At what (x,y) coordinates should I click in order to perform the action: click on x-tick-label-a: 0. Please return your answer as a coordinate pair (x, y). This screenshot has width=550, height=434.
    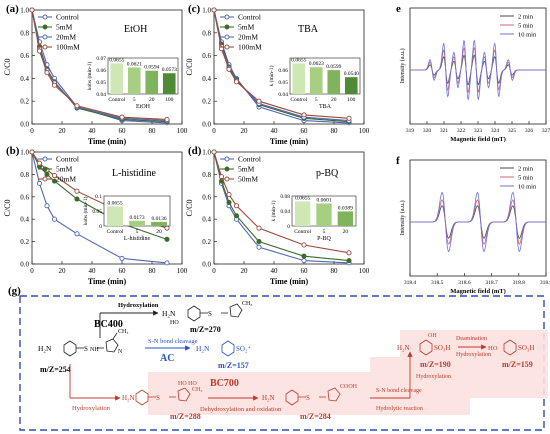
    Looking at the image, I should click on (32, 131).